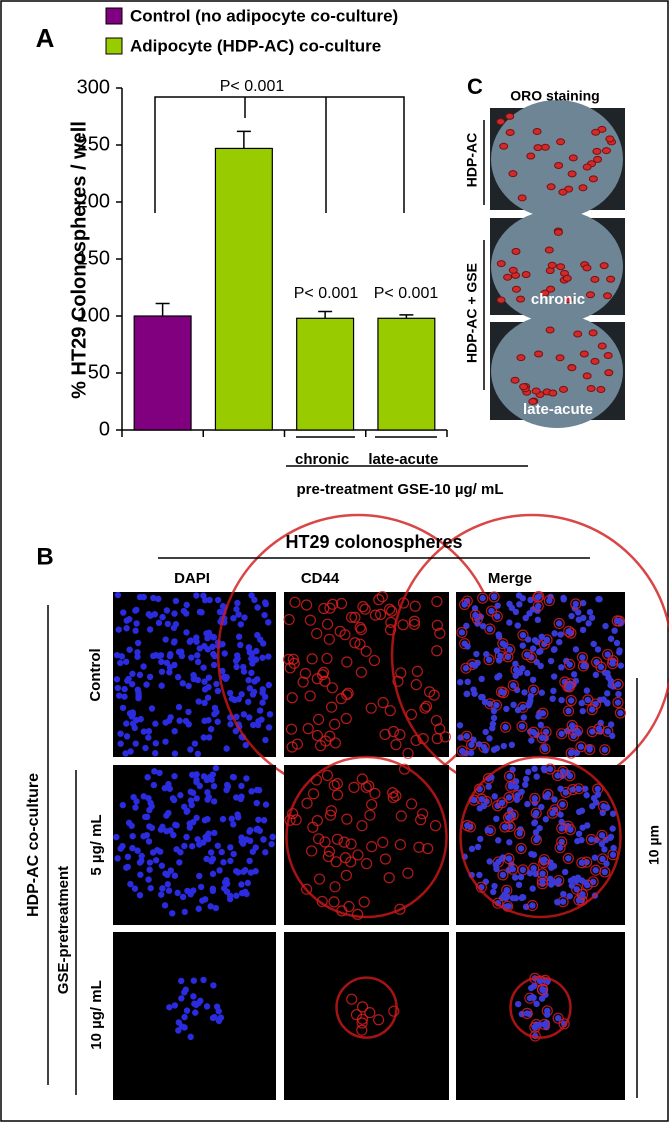  What do you see at coordinates (93, 201) in the screenshot?
I see `y-tick-label: 200` at bounding box center [93, 201].